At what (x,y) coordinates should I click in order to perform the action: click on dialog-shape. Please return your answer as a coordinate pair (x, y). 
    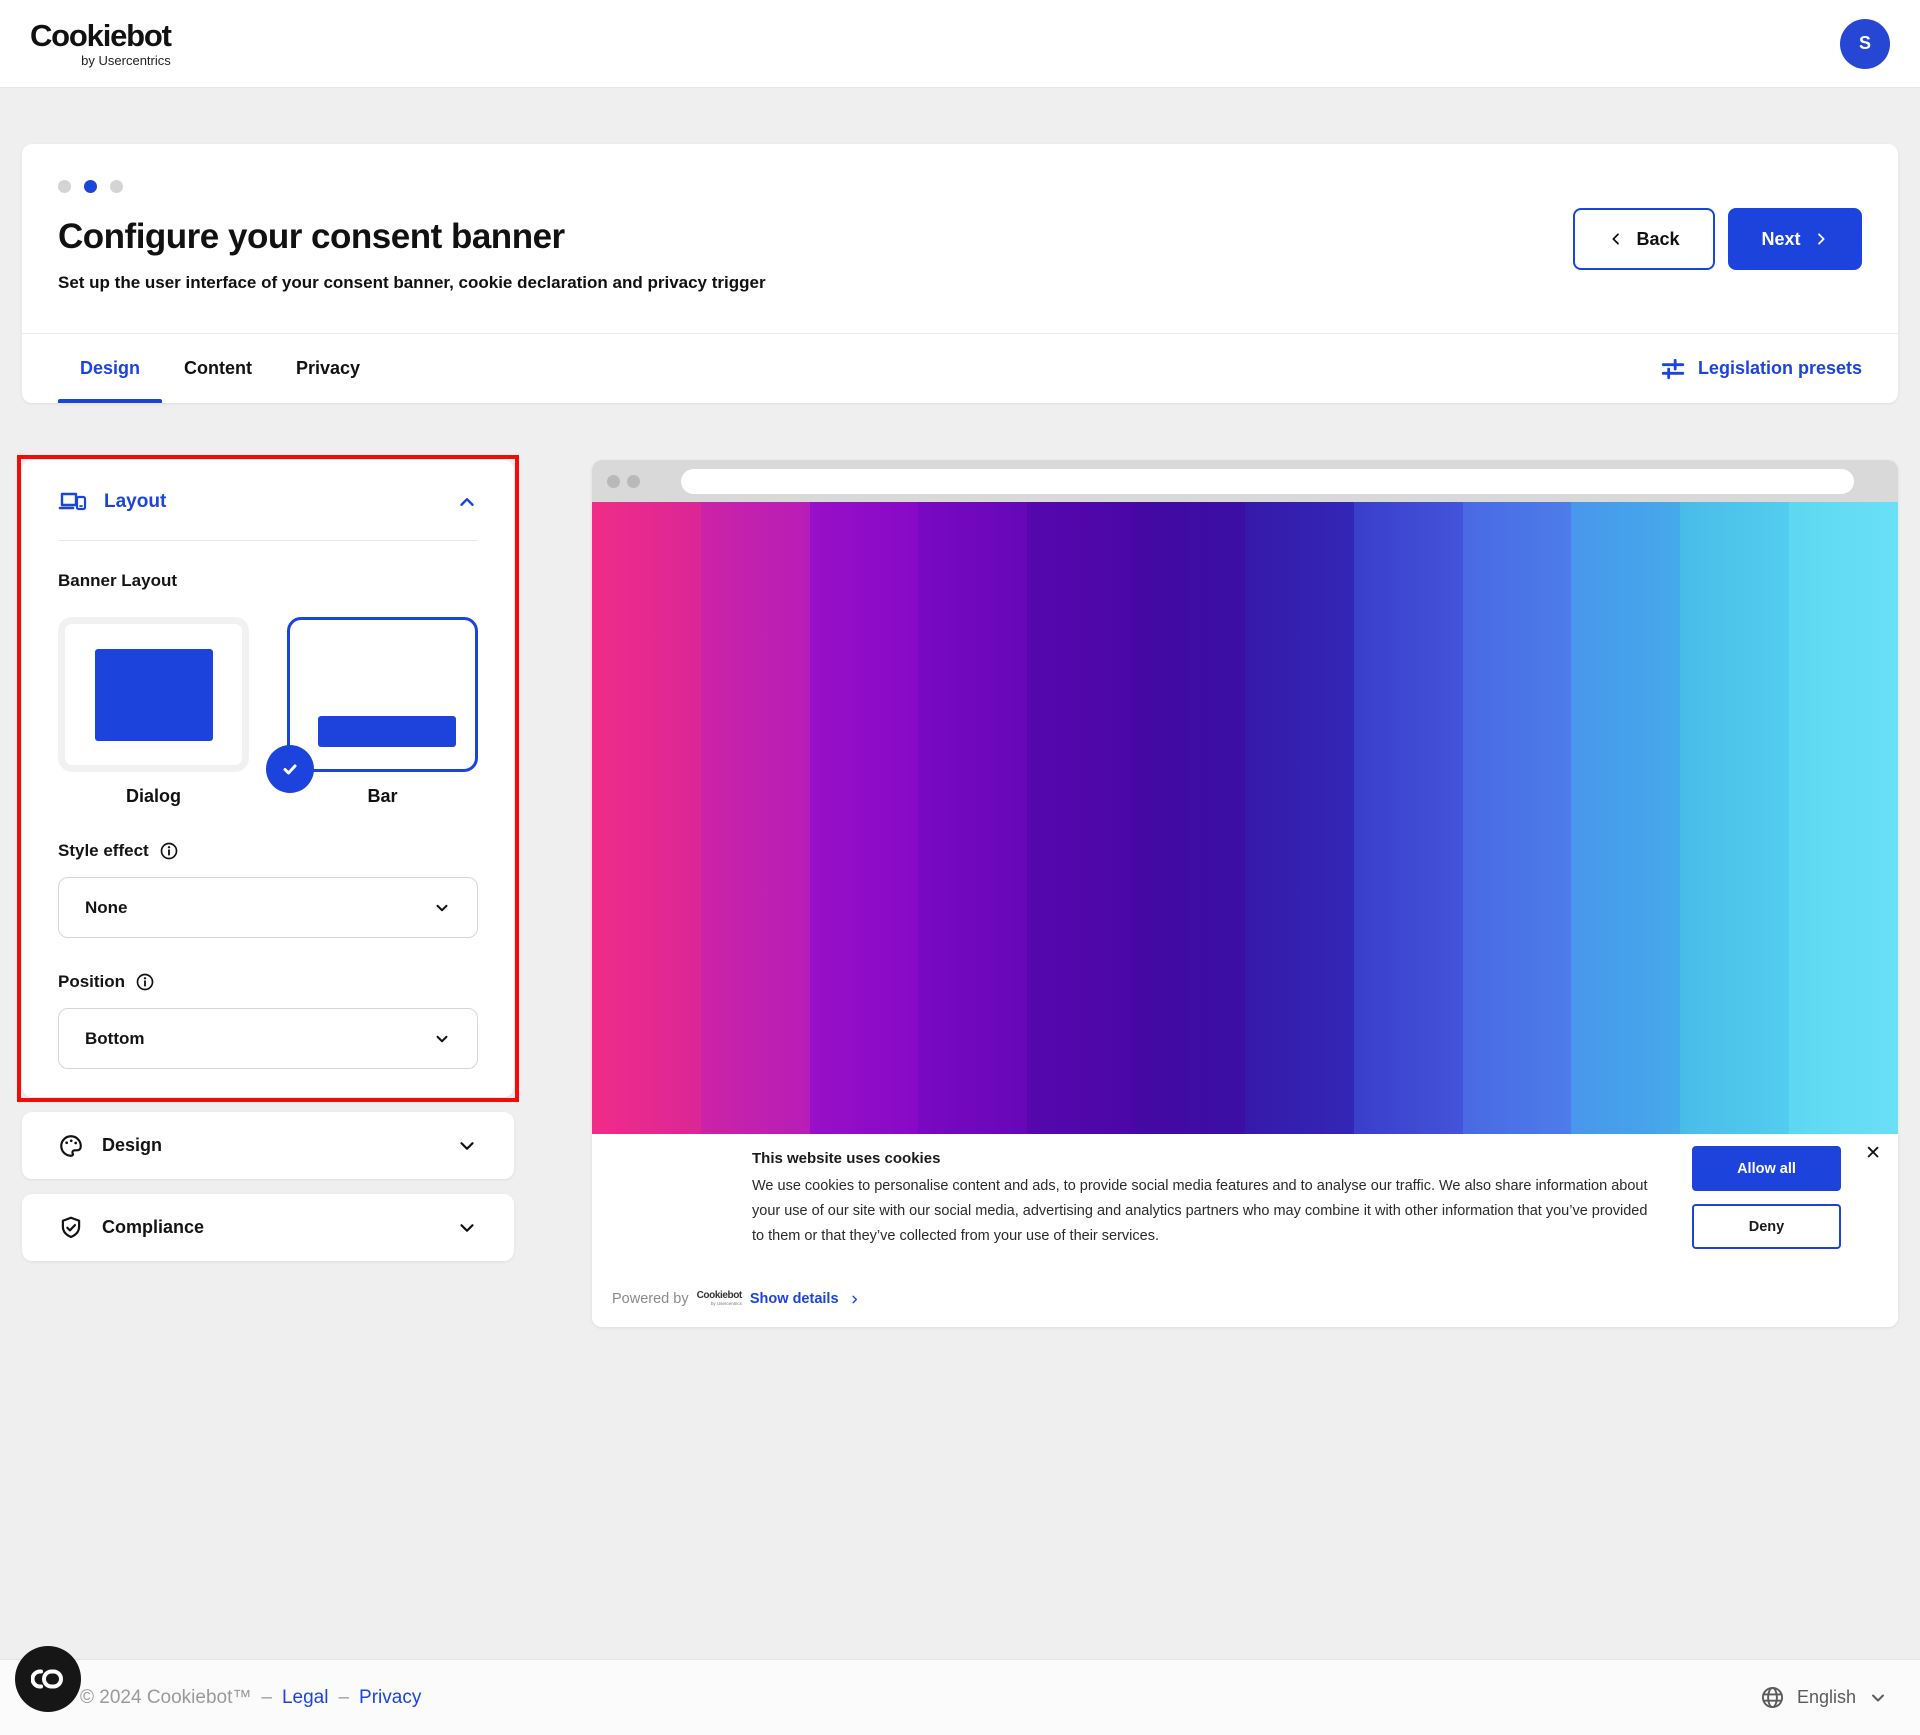
    Looking at the image, I should click on (153, 694).